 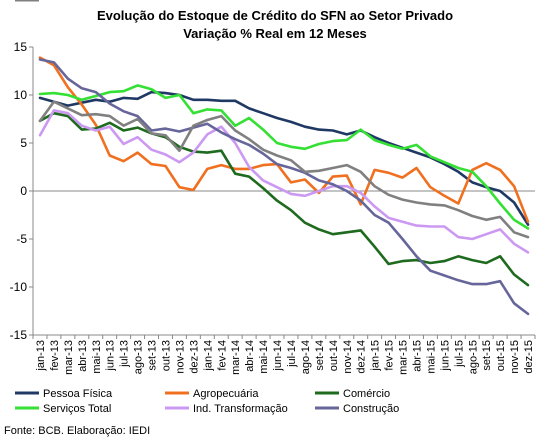 I want to click on legend-label: Agropecuária, so click(x=226, y=394).